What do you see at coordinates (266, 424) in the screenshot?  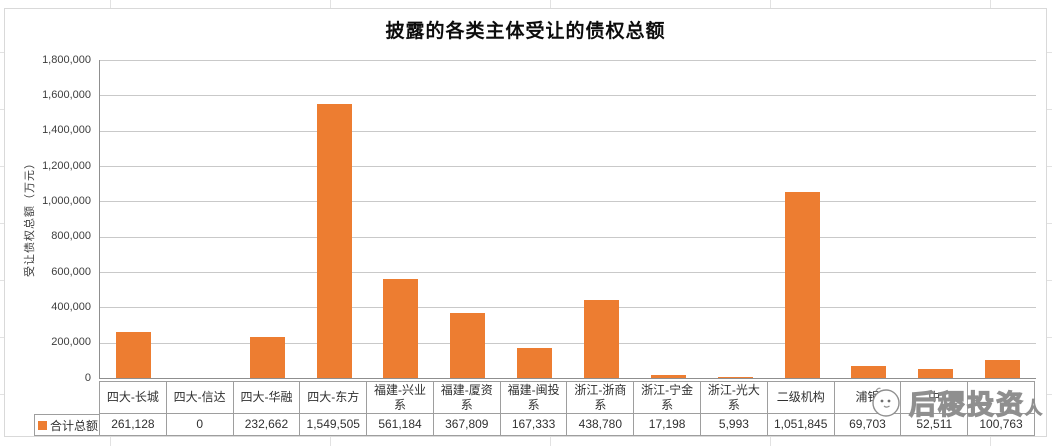 I see `value-cell: 232,662` at bounding box center [266, 424].